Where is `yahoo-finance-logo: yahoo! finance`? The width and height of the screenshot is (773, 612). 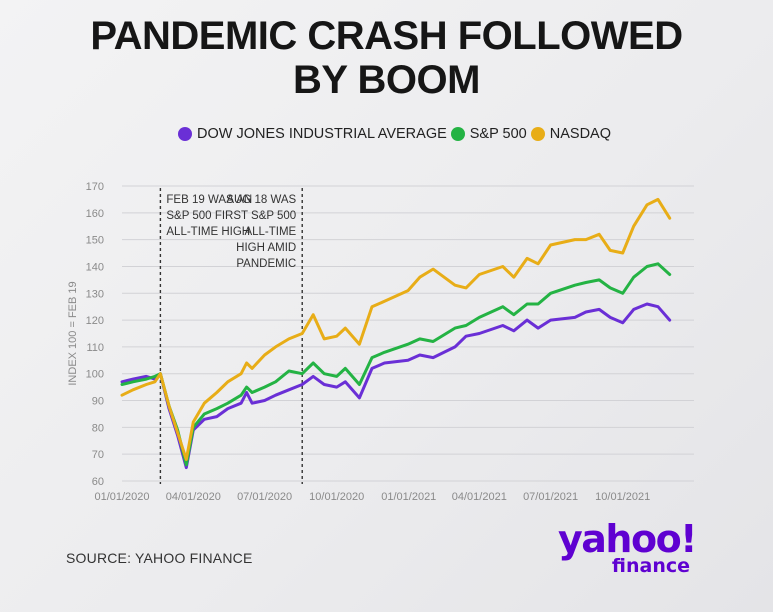
yahoo-finance-logo: yahoo! finance is located at coordinates (628, 547).